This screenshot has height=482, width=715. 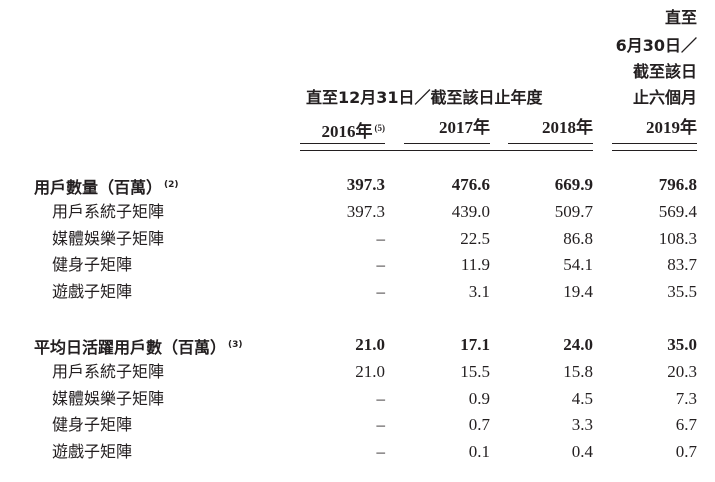 I want to click on cell-value: 86.8, so click(x=578, y=238).